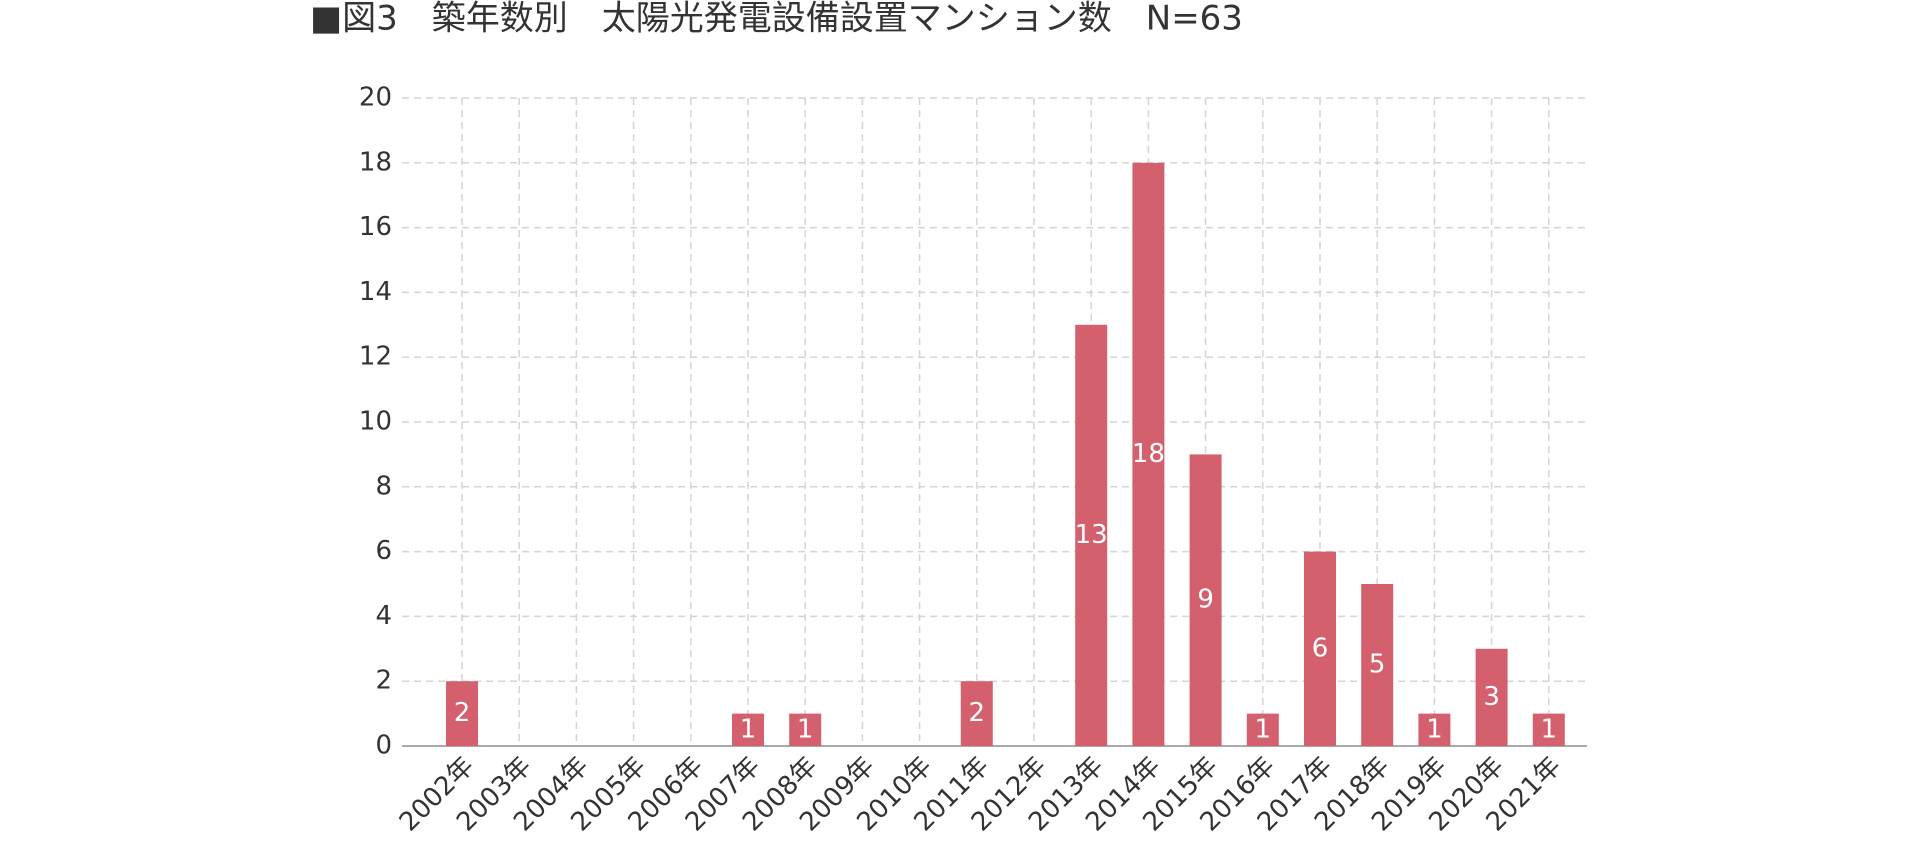 This screenshot has height=861, width=1920. I want to click on data-label: 5, so click(1377, 665).